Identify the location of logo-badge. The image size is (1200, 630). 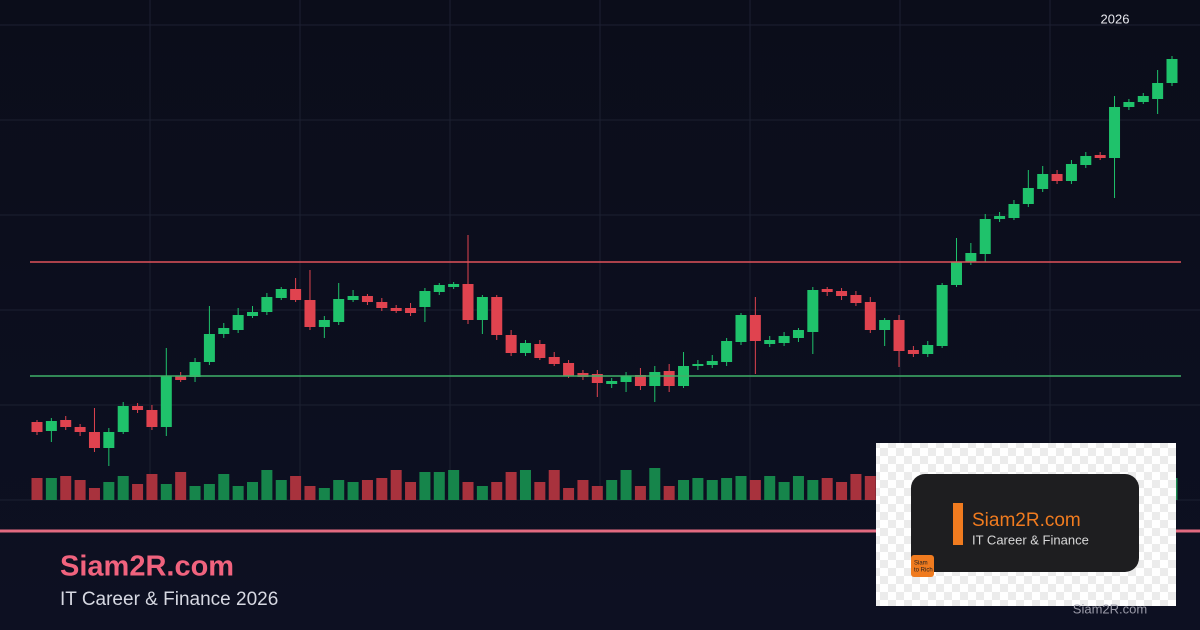
(922, 566).